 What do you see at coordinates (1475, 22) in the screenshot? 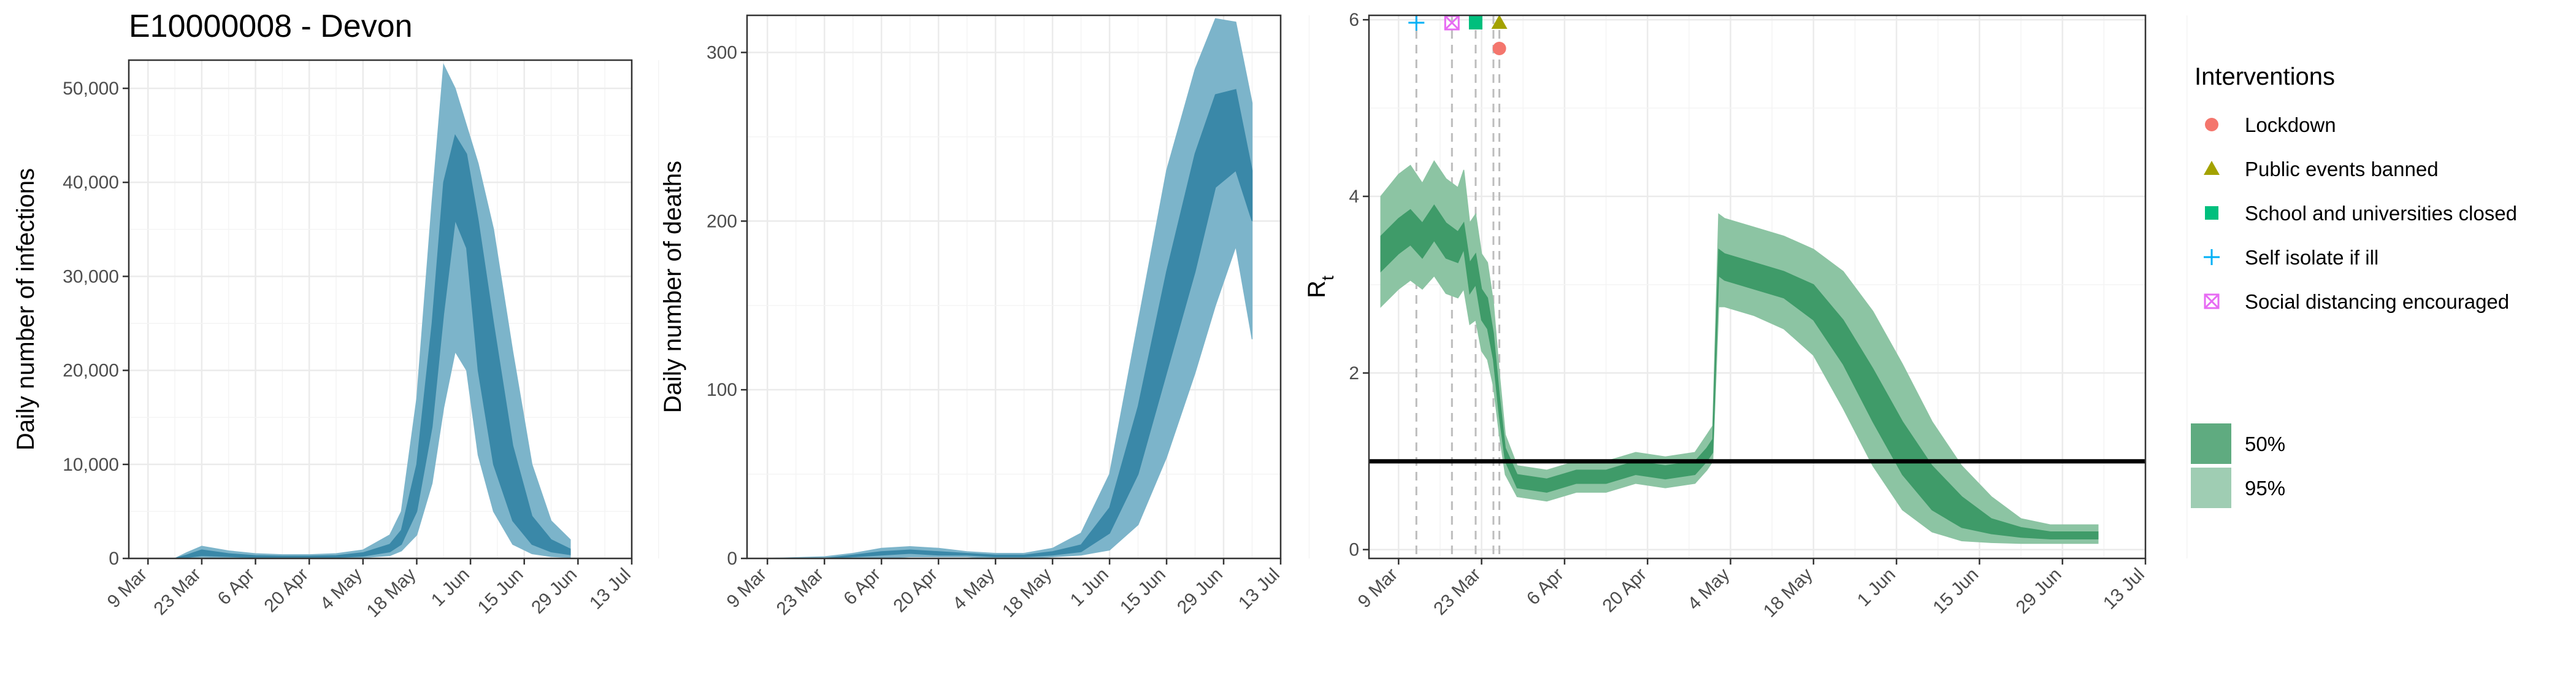
I see `schools-marker` at bounding box center [1475, 22].